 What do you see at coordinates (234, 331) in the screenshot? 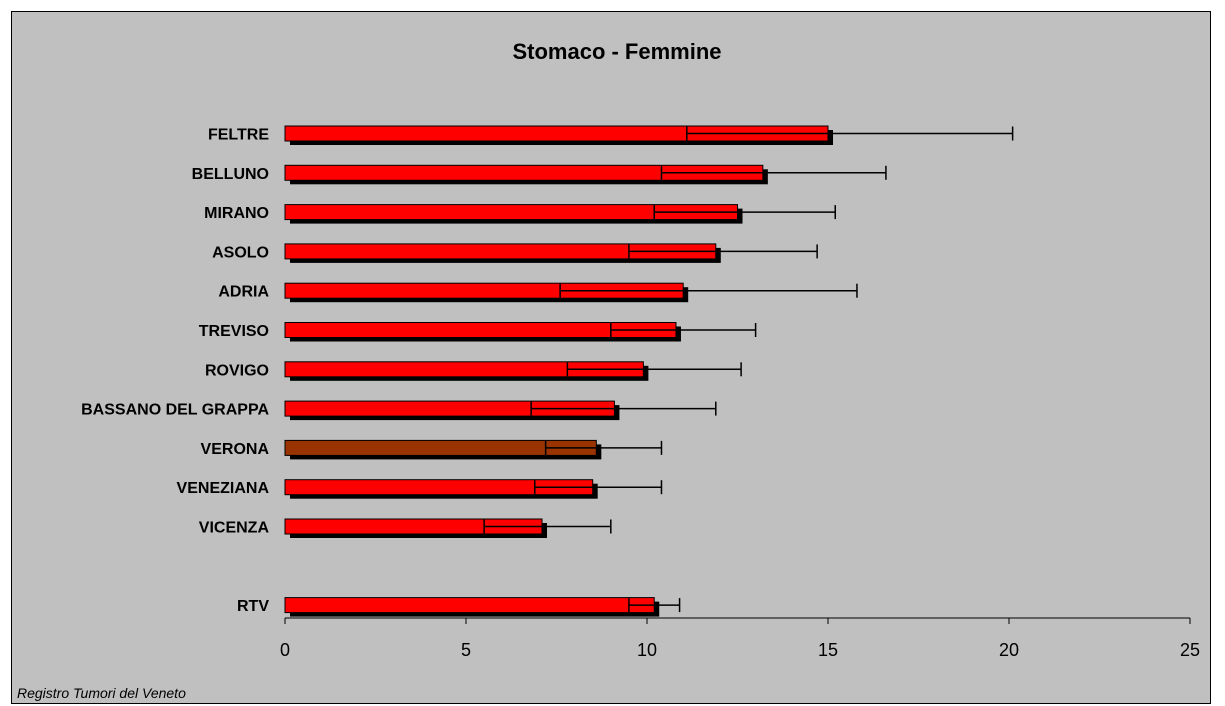
I see `category-label-treviso: TREVISO` at bounding box center [234, 331].